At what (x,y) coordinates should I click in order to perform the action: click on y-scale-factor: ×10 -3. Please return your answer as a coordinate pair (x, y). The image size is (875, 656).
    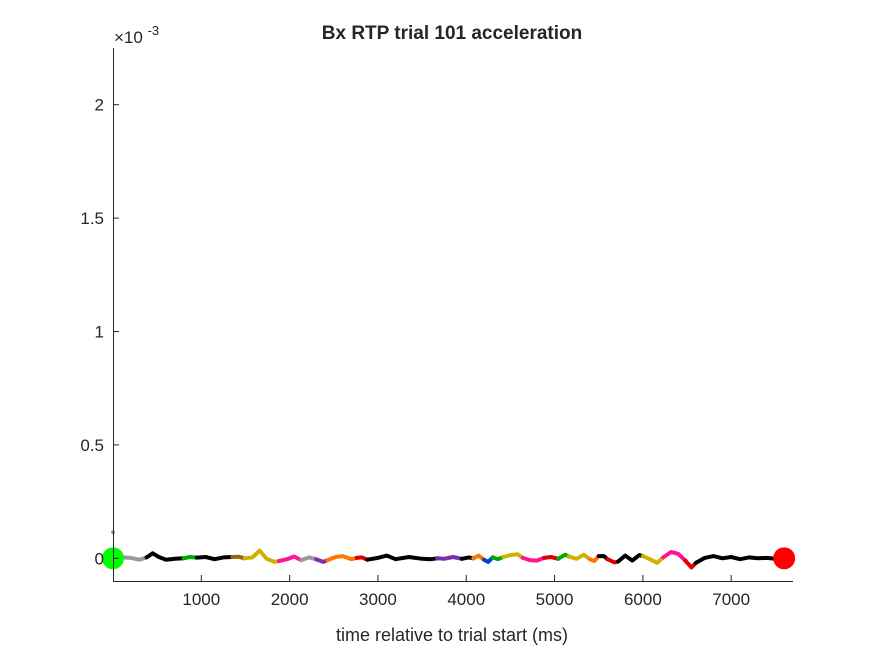
    Looking at the image, I should click on (136, 35).